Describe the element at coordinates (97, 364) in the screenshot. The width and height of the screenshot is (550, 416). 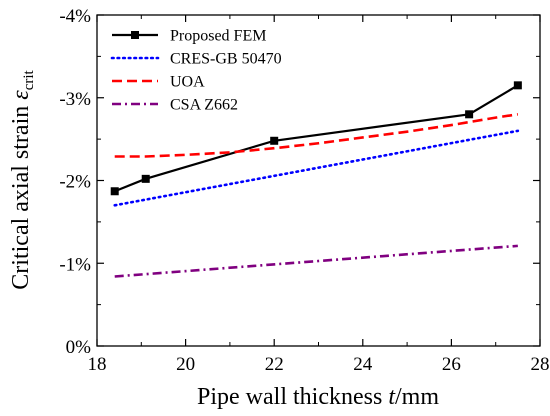
I see `x-tick-label: 18` at that location.